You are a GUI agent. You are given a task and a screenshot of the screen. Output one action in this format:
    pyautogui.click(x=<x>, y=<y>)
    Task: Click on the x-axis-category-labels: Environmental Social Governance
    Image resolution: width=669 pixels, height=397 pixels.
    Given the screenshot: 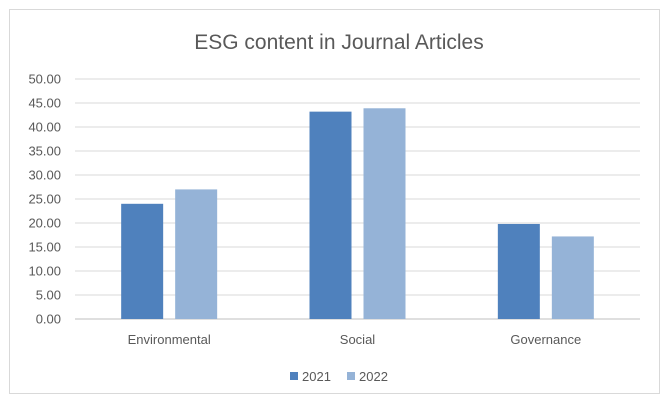 What is the action you would take?
    pyautogui.click(x=355, y=339)
    